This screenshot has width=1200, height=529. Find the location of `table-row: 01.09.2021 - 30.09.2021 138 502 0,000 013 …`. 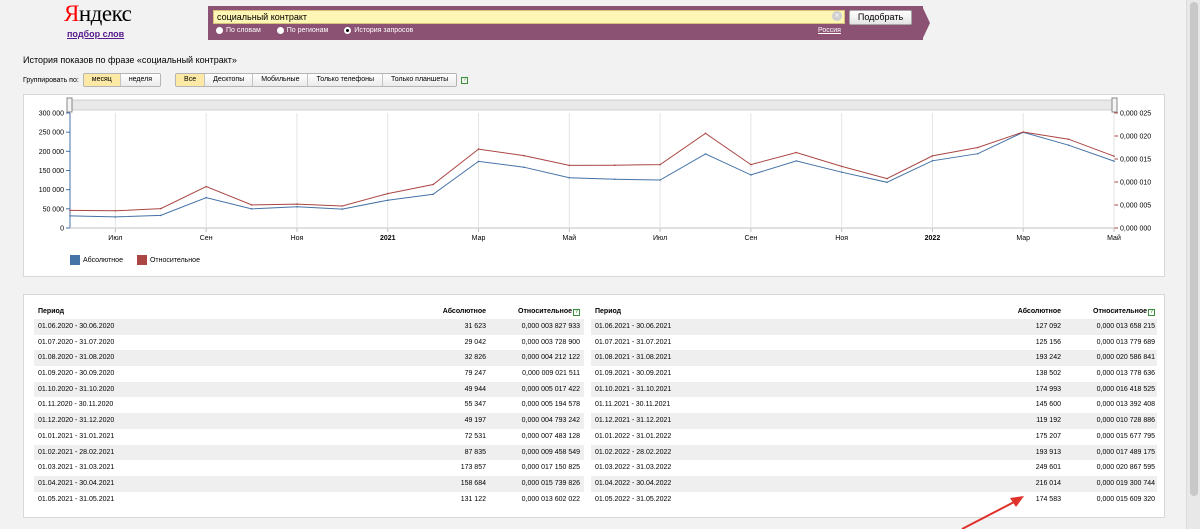

table-row: 01.09.2021 - 30.09.2021 138 502 0,000 013 … is located at coordinates (874, 374).